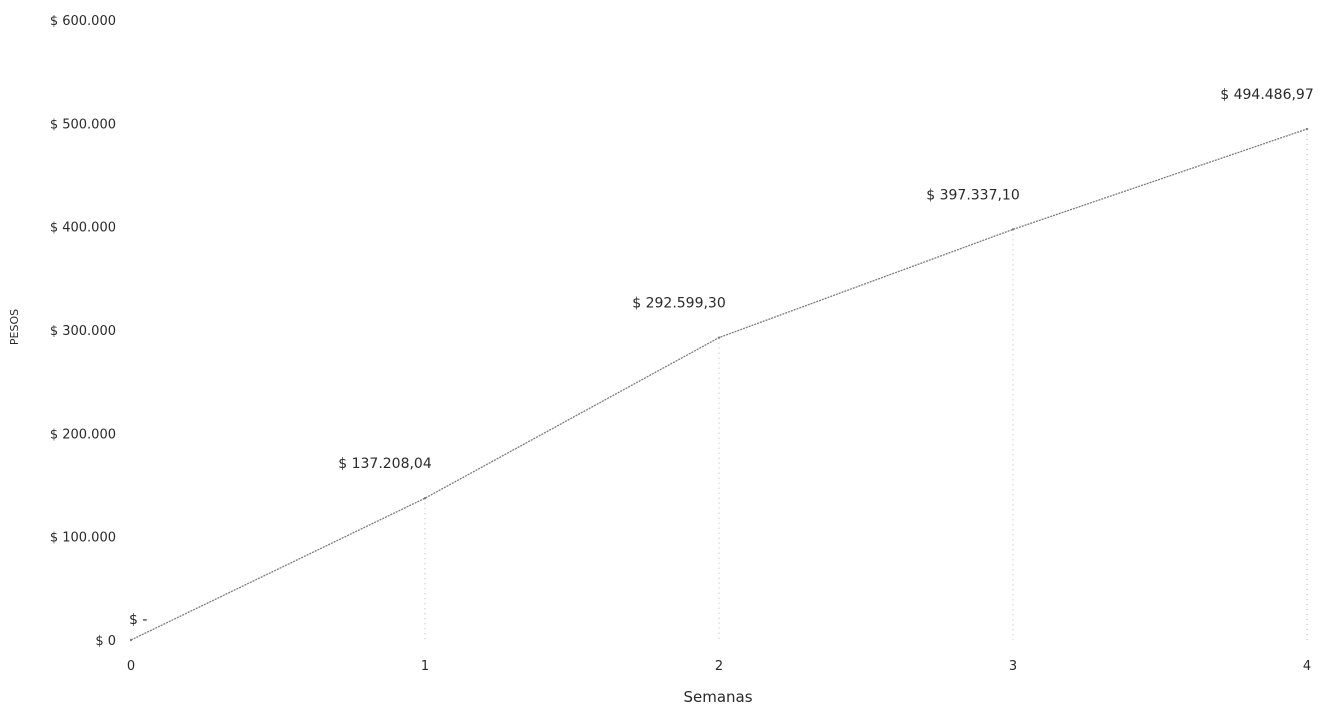  Describe the element at coordinates (717, 697) in the screenshot. I see `x-axis-title: Semanas` at that location.